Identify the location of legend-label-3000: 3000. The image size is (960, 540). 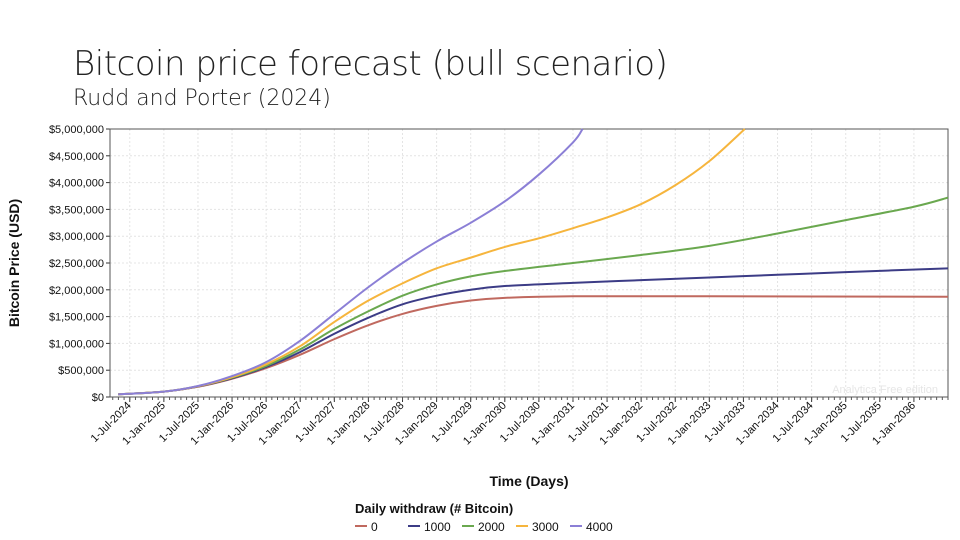
(545, 527).